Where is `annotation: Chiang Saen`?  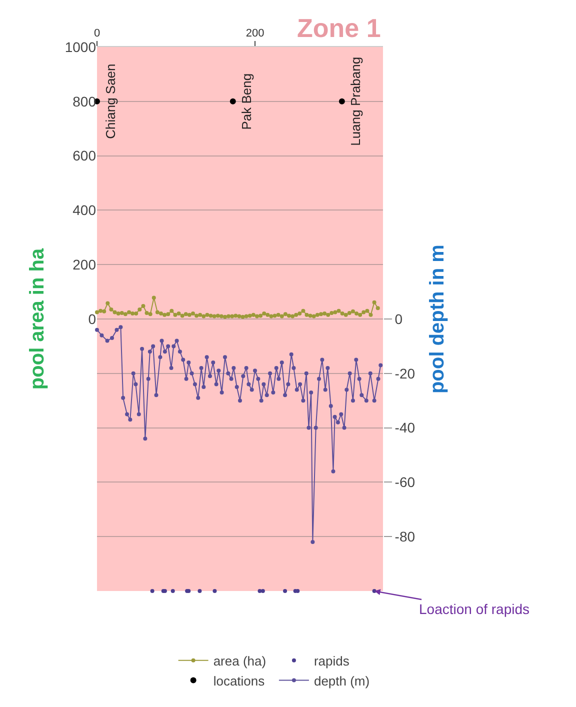
annotation: Chiang Saen is located at coordinates (110, 101).